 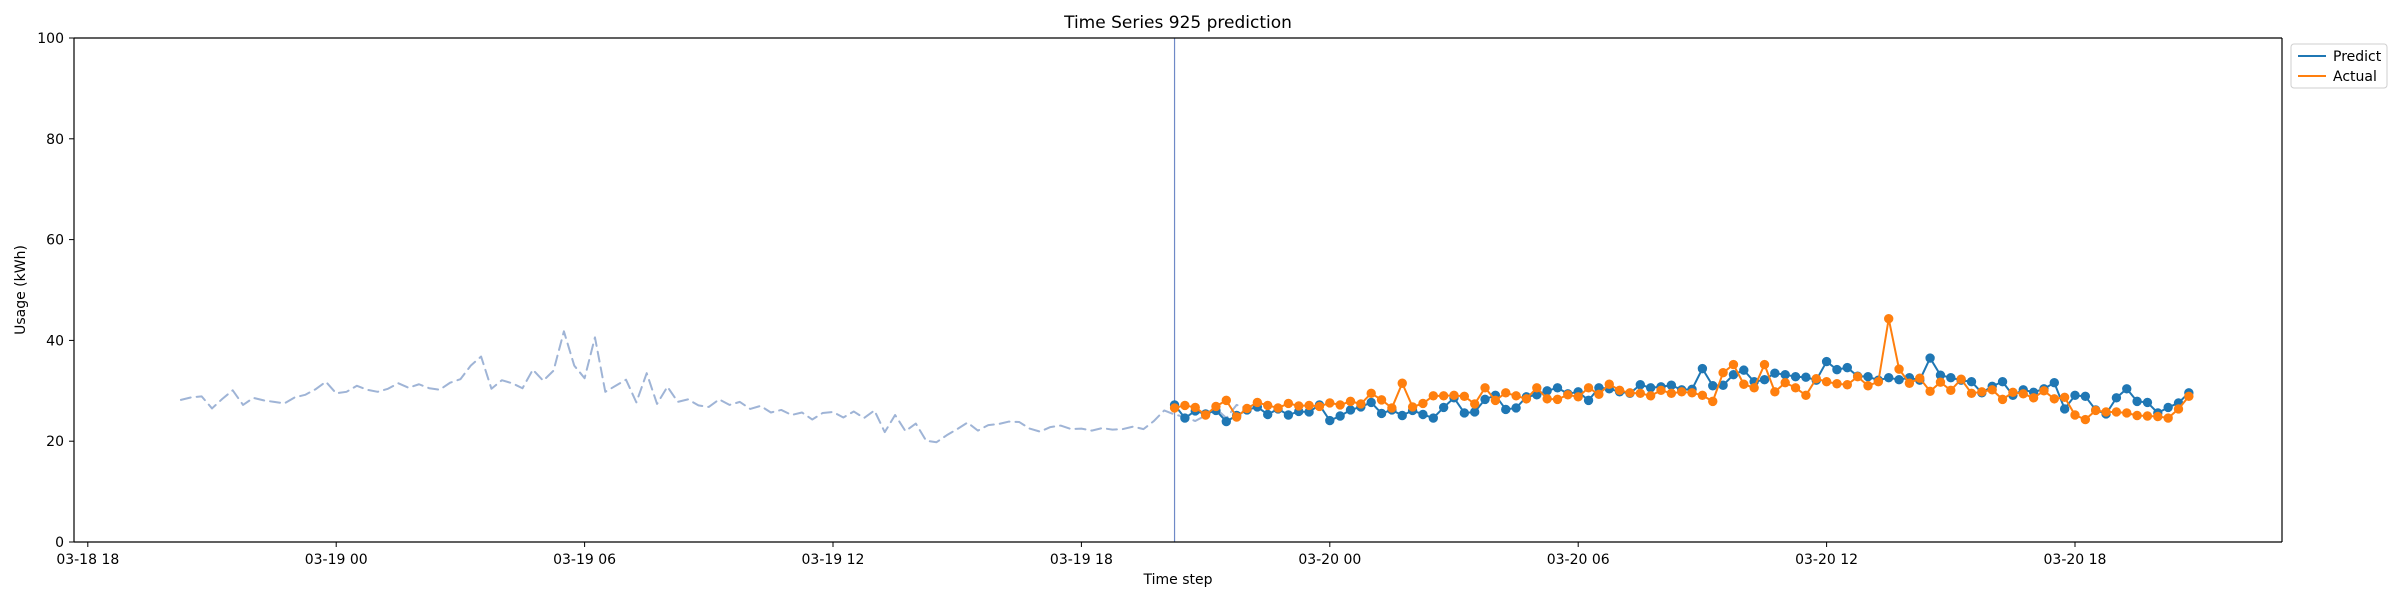 I want to click on y-tick-label-5: 100, so click(x=50, y=39).